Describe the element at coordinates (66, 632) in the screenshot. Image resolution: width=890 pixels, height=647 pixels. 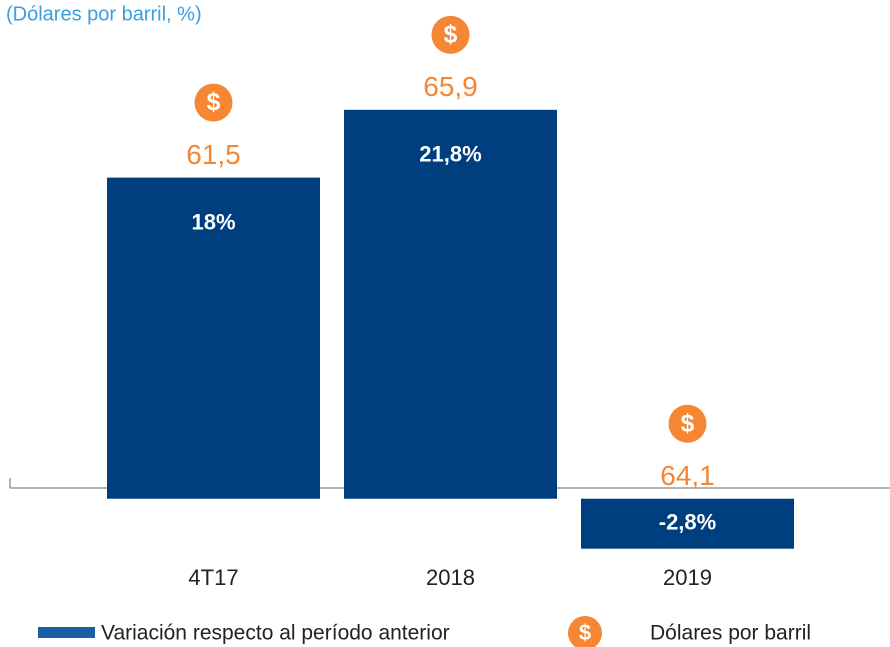
I see `legend-swatch` at that location.